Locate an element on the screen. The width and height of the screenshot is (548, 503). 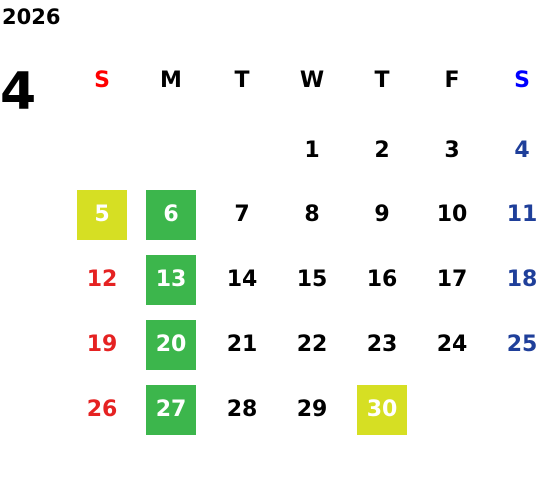
month-label: 4 is located at coordinates (18, 92).